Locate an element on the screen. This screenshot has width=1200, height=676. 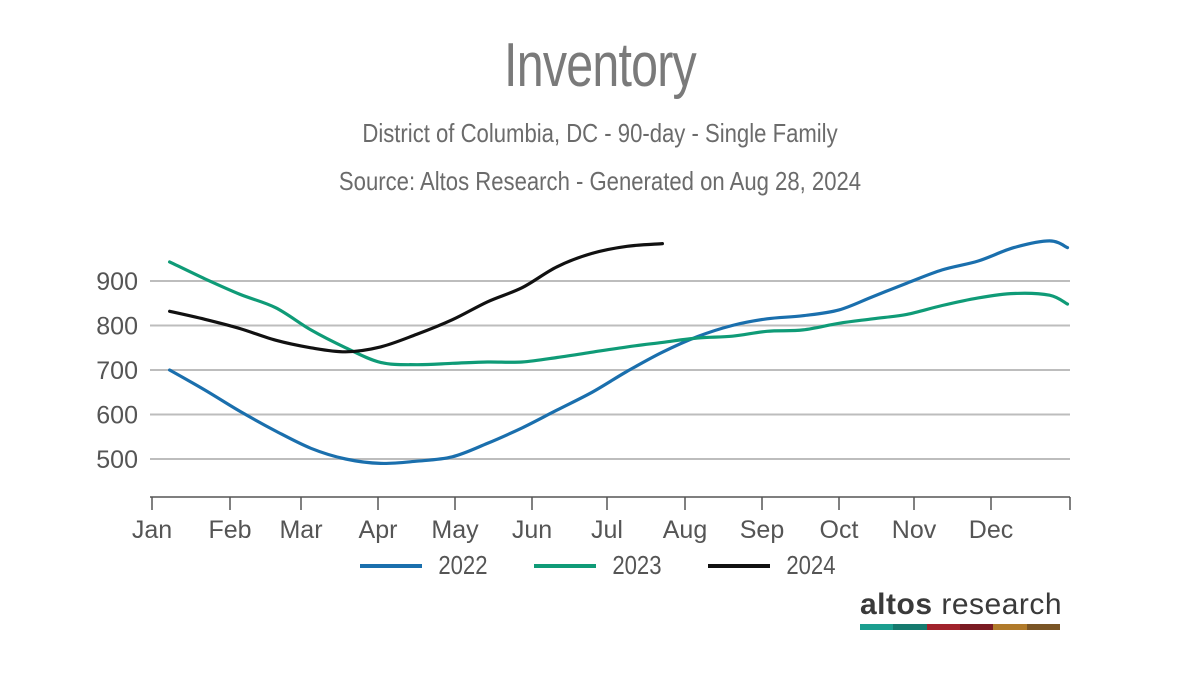
y-tick-label-800: 800 is located at coordinates (117, 327).